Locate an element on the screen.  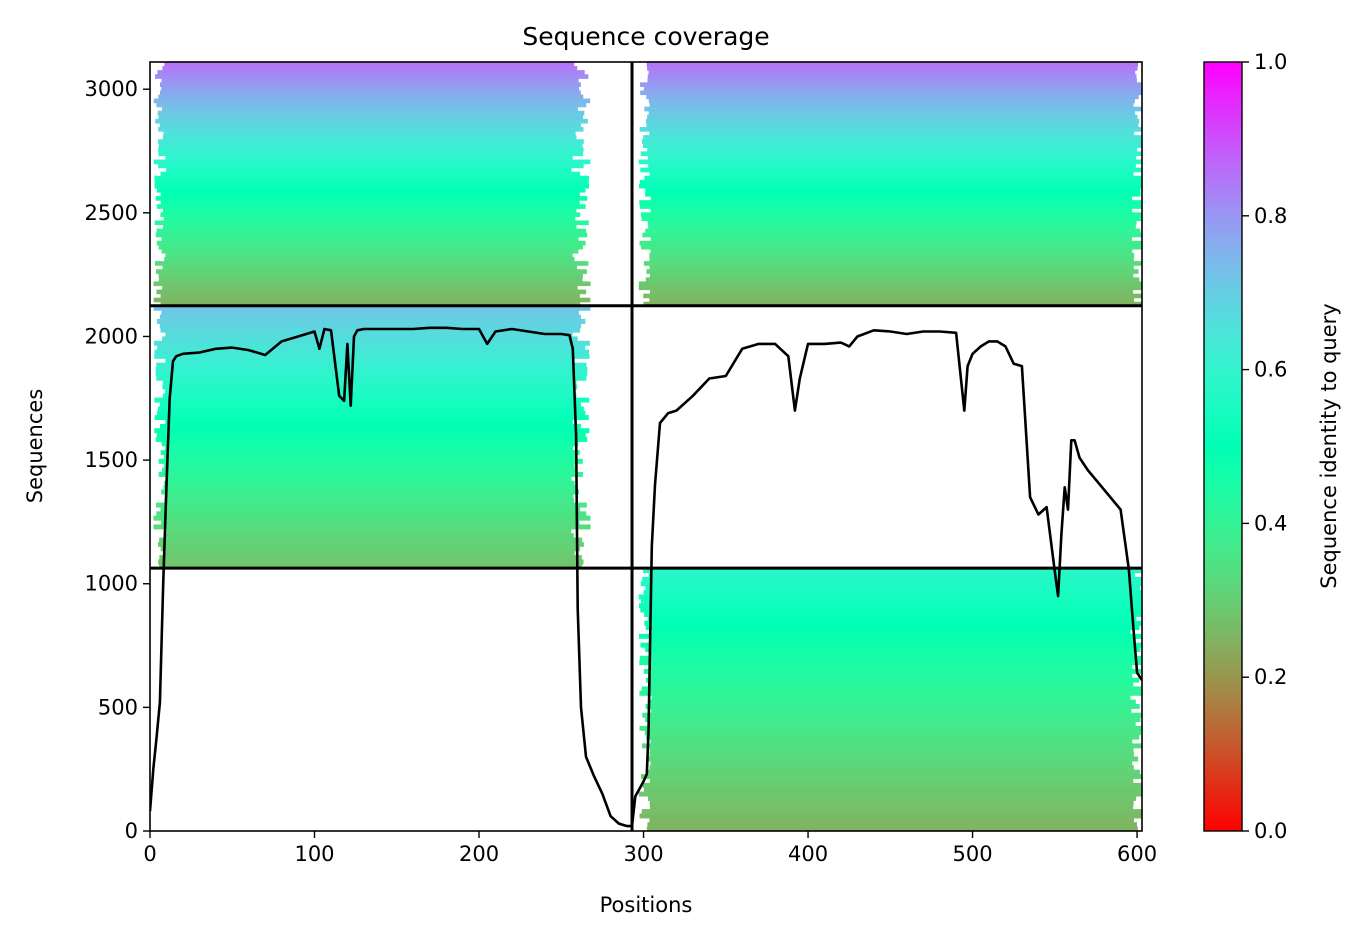
x-tick-label: 0 is located at coordinates (149, 854).